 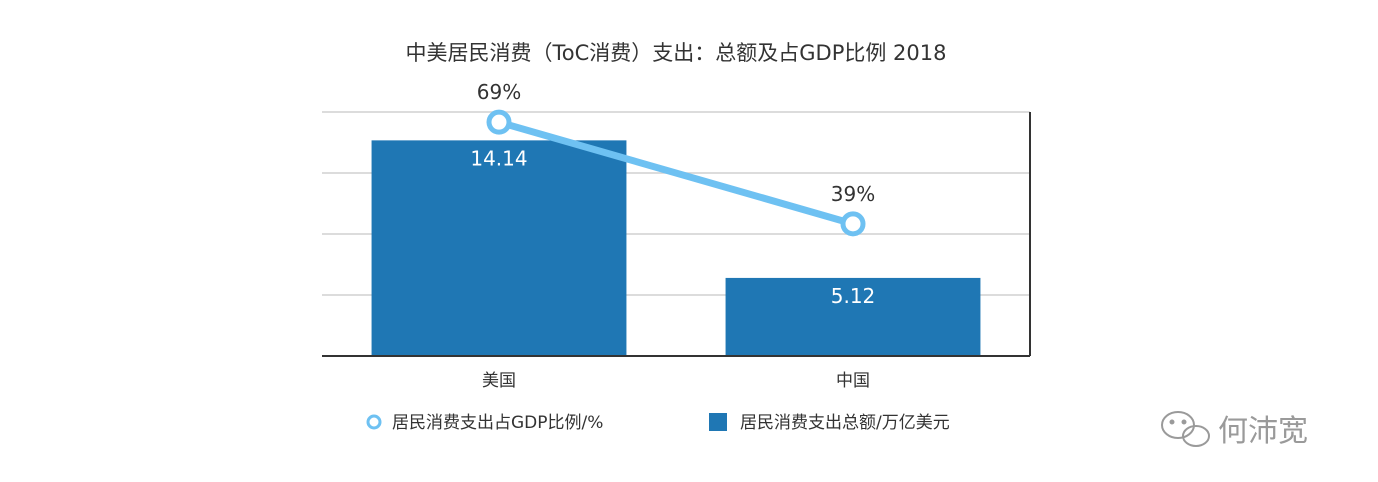 What do you see at coordinates (499, 381) in the screenshot?
I see `category-label: 美国` at bounding box center [499, 381].